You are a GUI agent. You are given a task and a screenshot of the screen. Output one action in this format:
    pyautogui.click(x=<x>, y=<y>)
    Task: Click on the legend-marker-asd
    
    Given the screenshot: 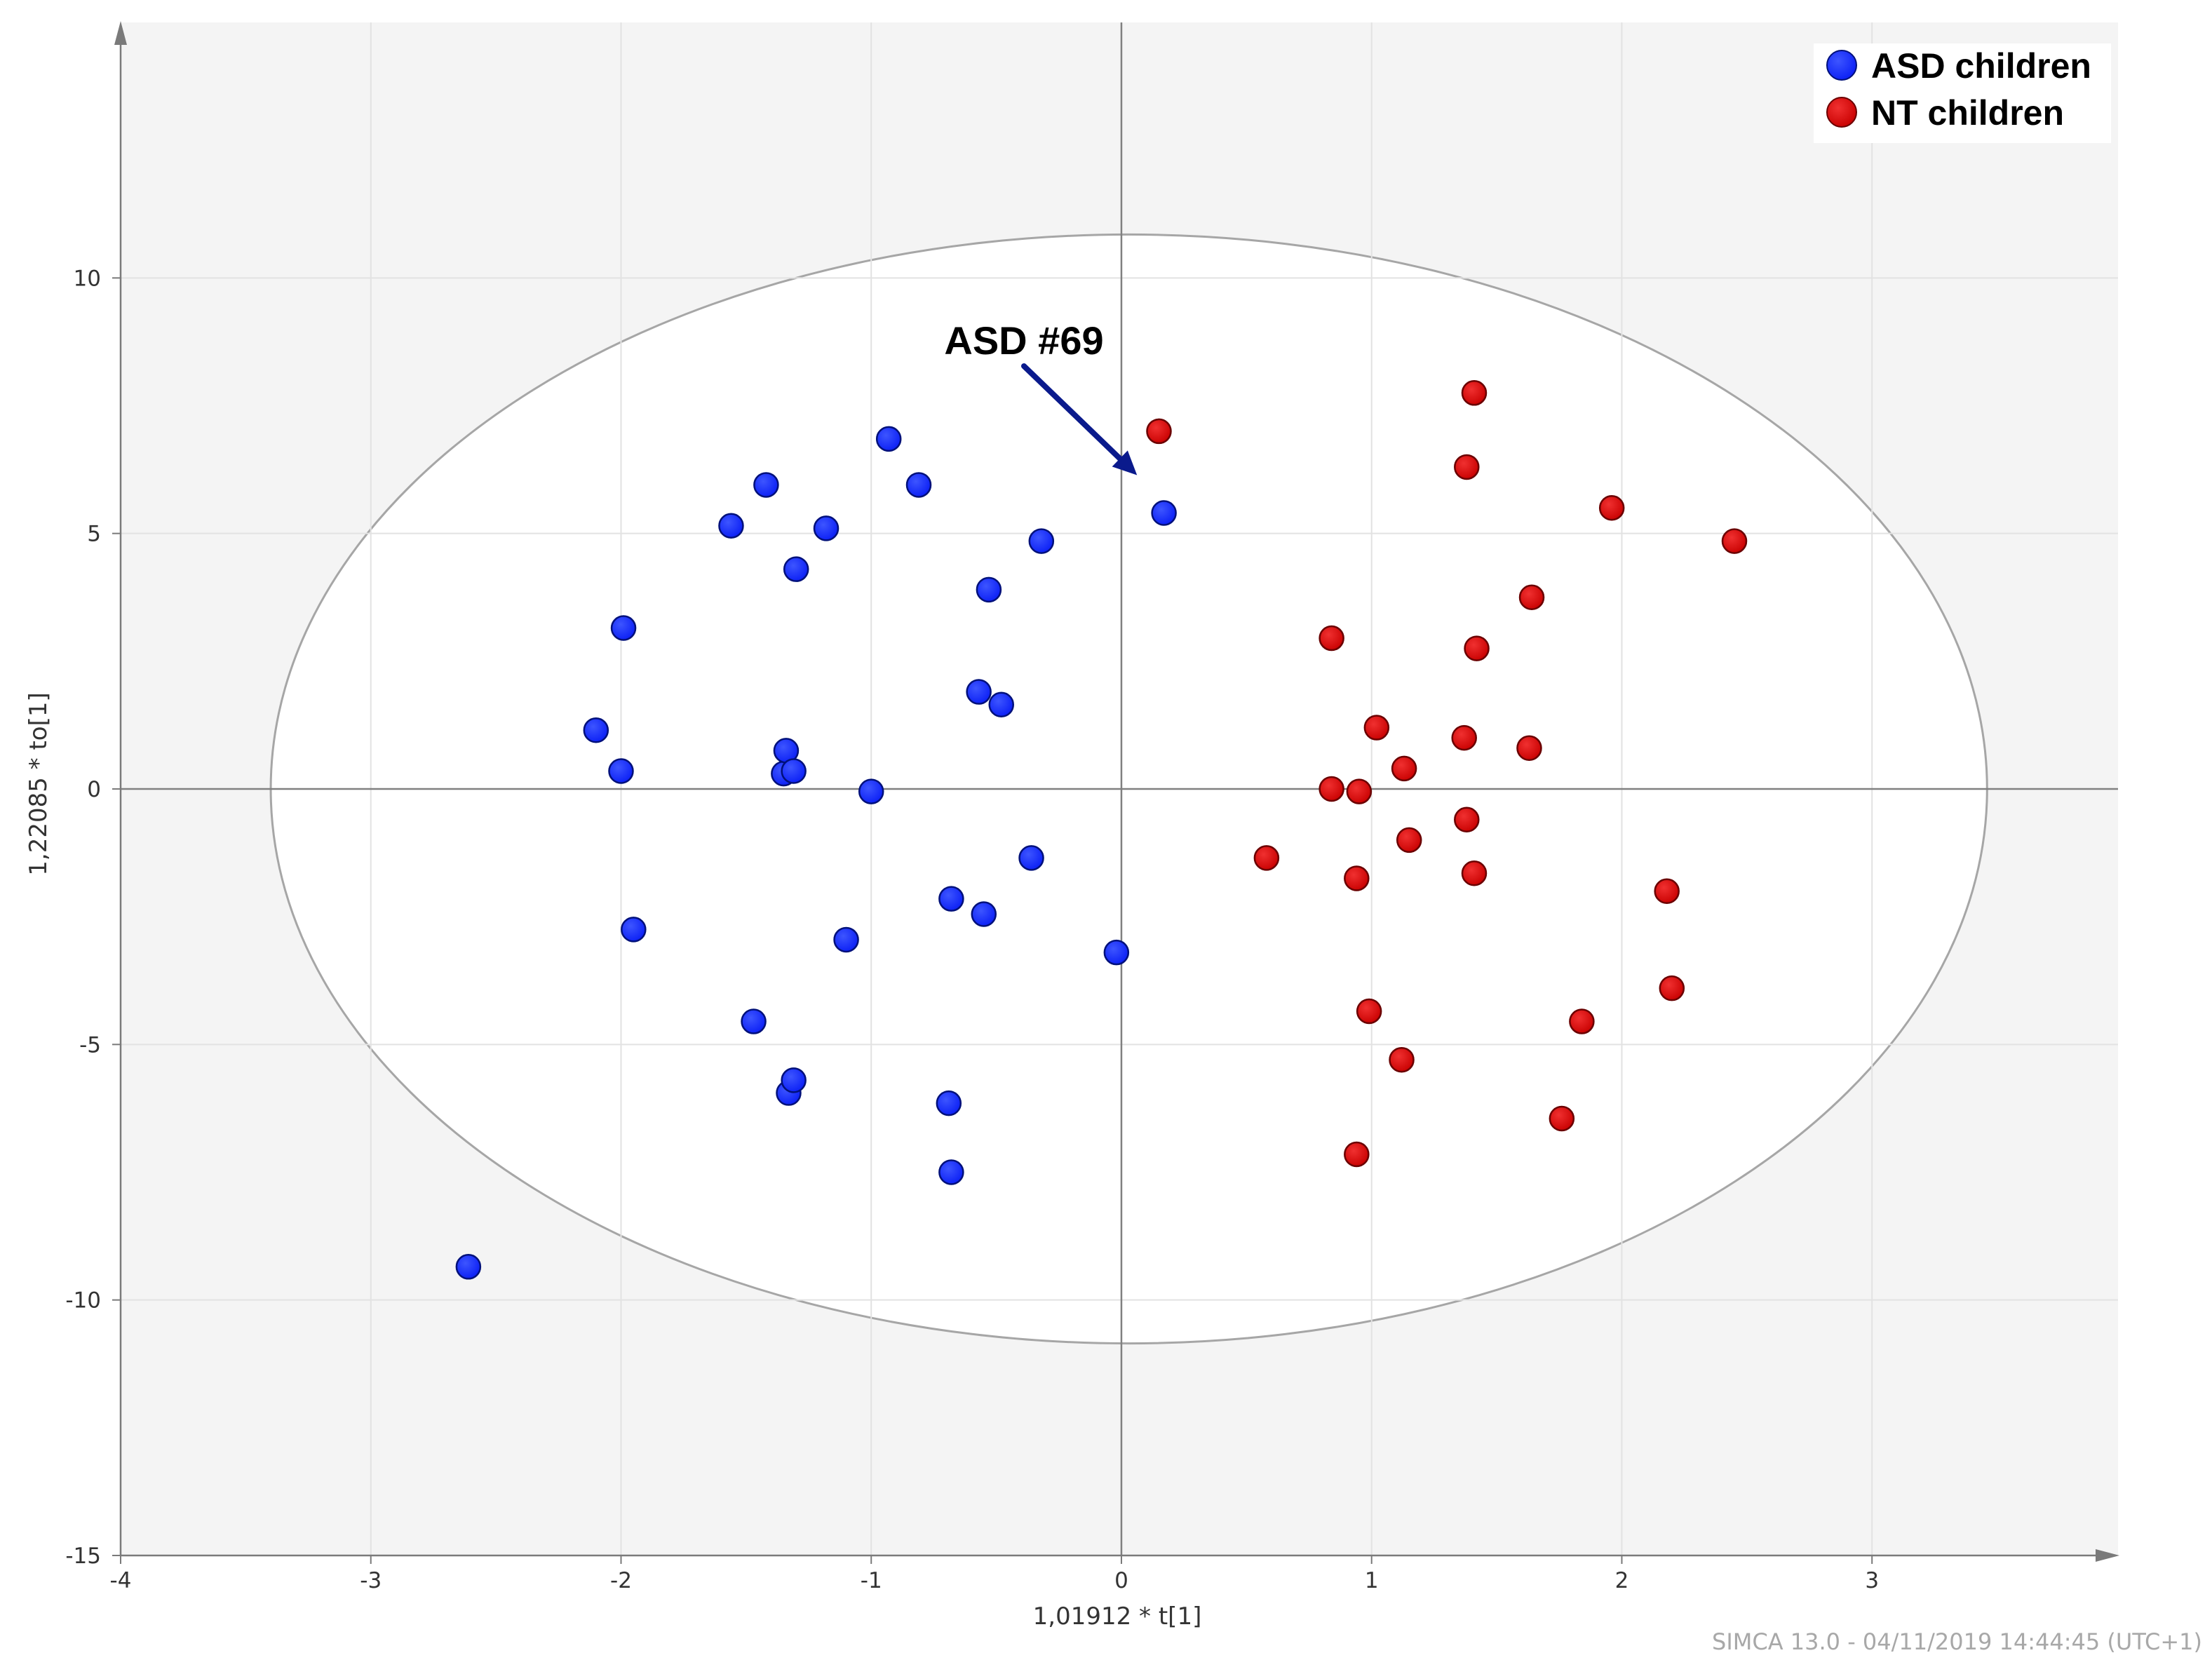 What is the action you would take?
    pyautogui.click(x=1841, y=65)
    